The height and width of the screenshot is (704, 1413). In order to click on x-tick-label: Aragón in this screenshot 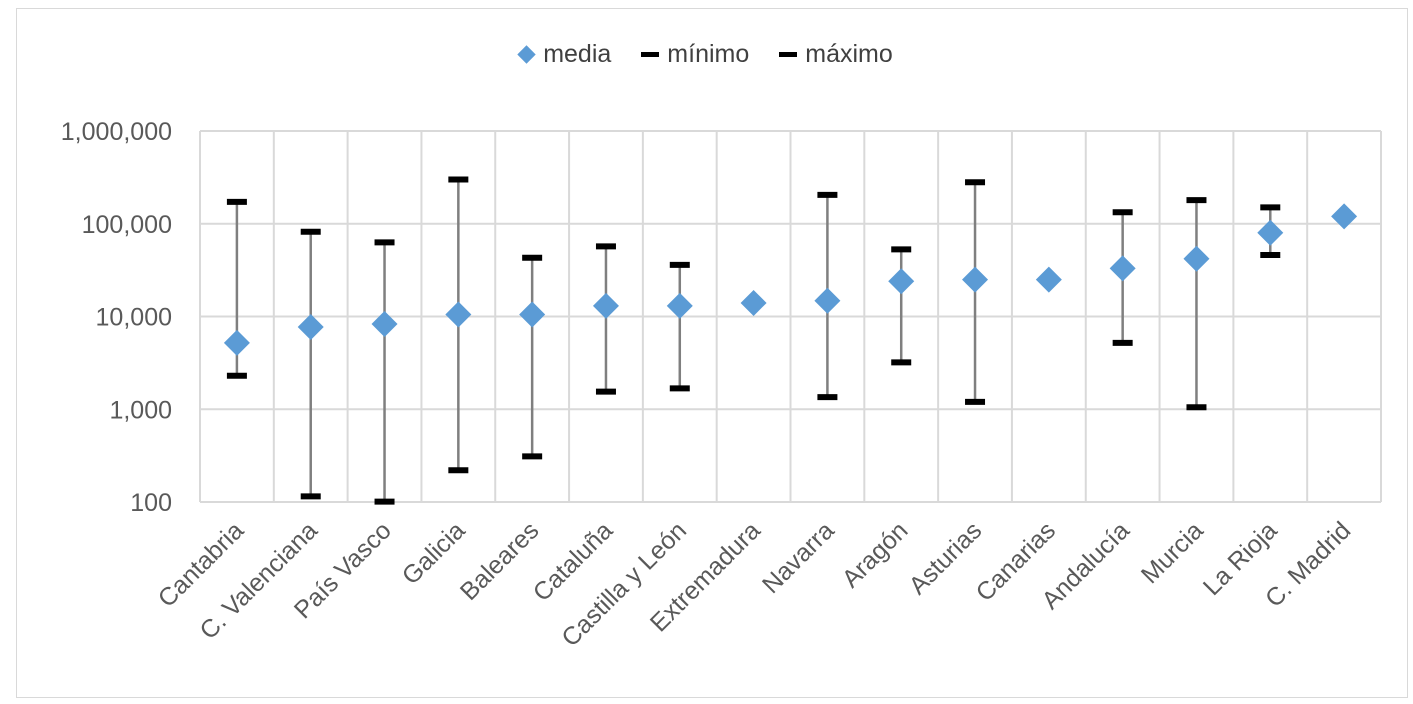, I will do `click(875, 554)`.